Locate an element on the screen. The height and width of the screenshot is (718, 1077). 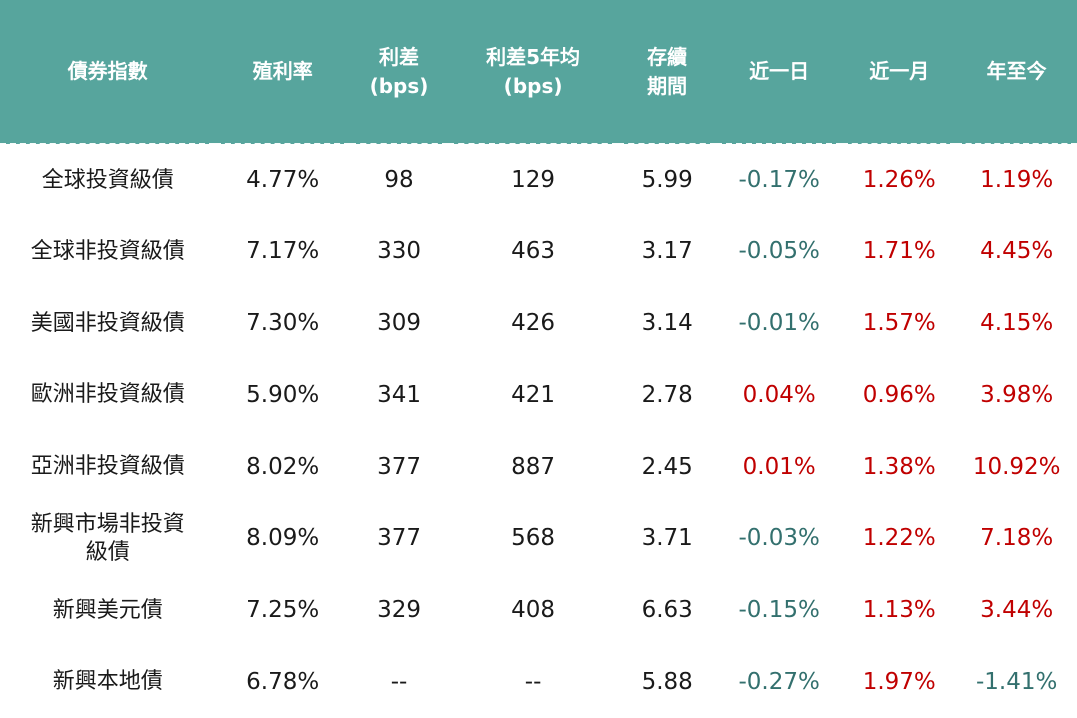
ytd-change-cell: 4.15% is located at coordinates (1017, 323).